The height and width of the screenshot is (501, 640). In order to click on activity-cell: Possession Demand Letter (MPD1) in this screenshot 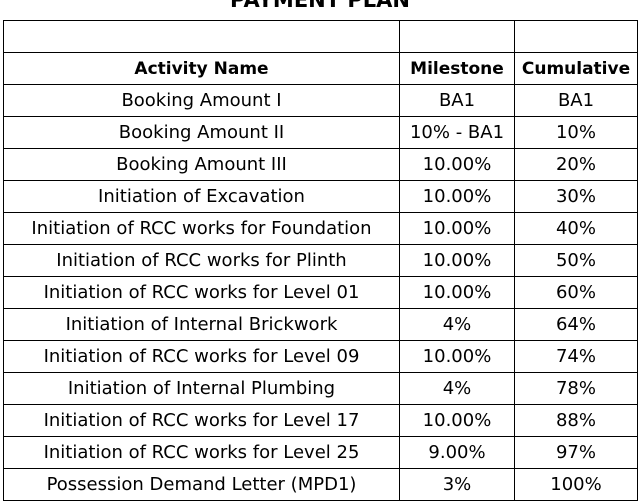, I will do `click(201, 484)`.